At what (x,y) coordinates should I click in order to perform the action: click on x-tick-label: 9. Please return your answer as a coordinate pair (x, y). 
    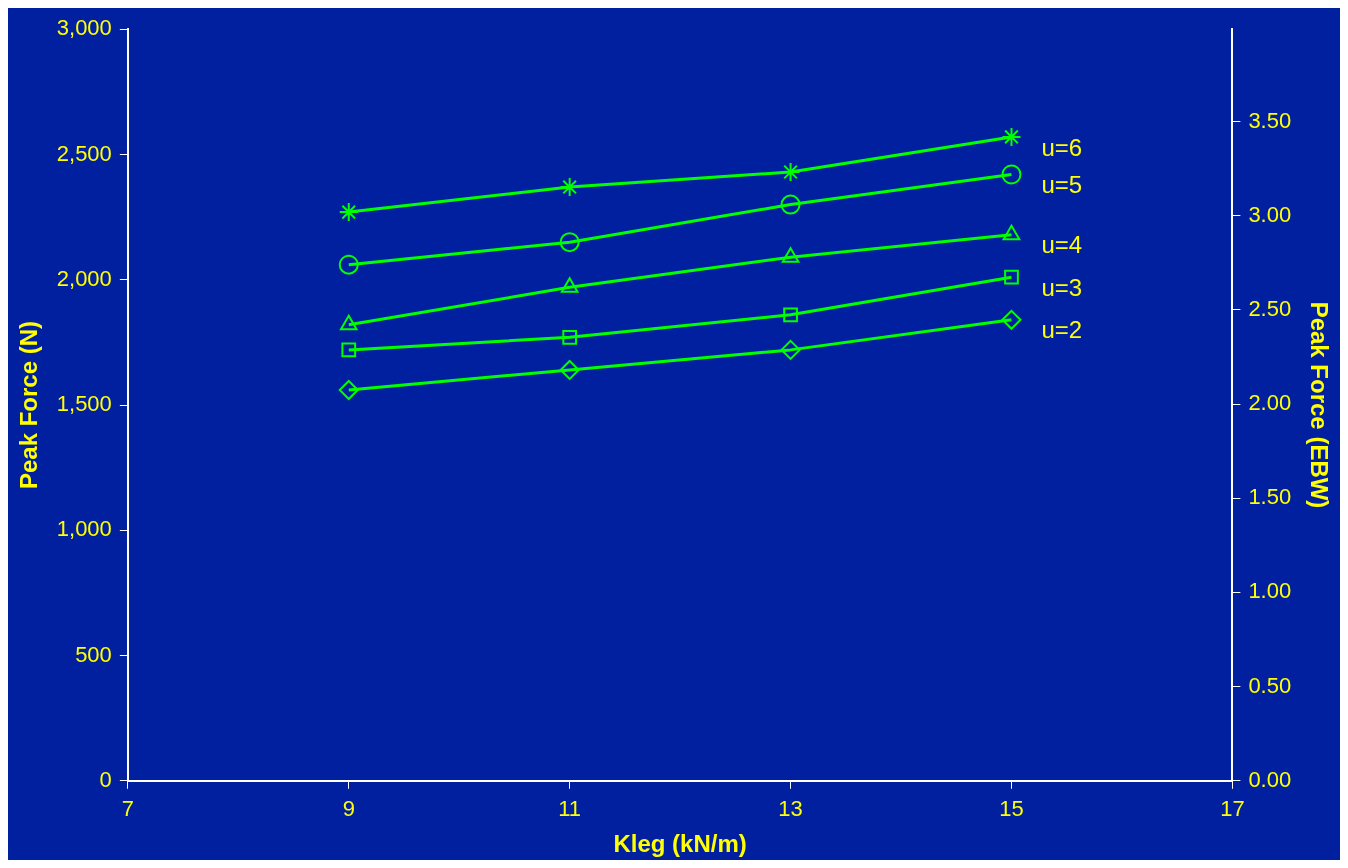
    Looking at the image, I should click on (348, 809).